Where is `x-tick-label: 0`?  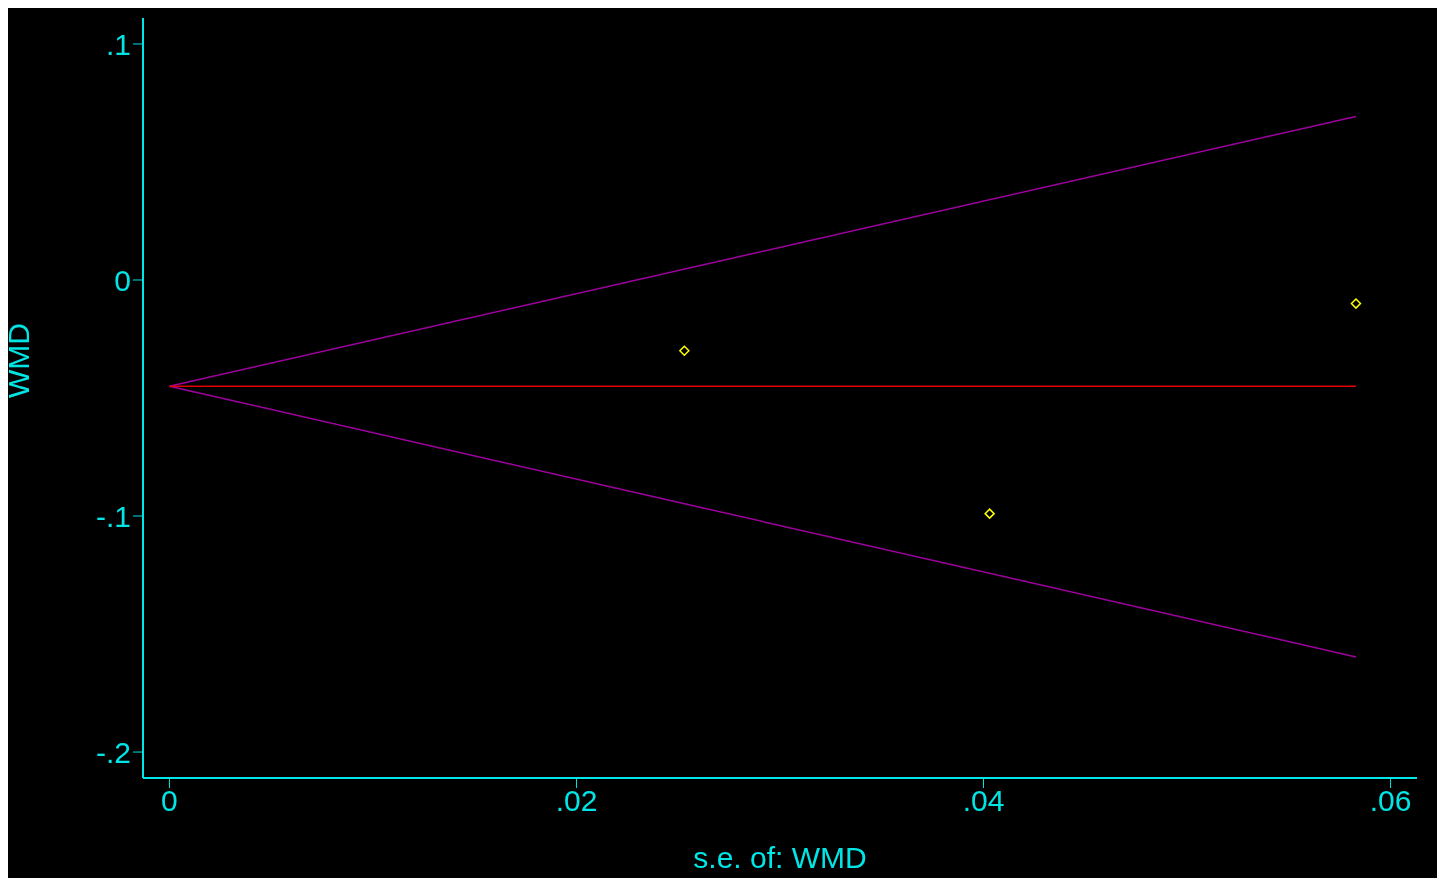 x-tick-label: 0 is located at coordinates (169, 801).